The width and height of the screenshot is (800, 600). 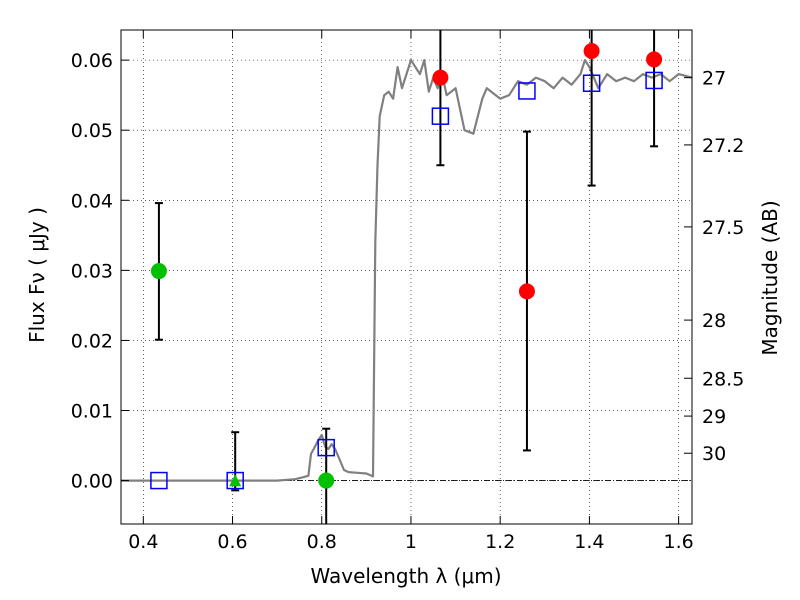 What do you see at coordinates (714, 79) in the screenshot?
I see `right-tick-label: 27` at bounding box center [714, 79].